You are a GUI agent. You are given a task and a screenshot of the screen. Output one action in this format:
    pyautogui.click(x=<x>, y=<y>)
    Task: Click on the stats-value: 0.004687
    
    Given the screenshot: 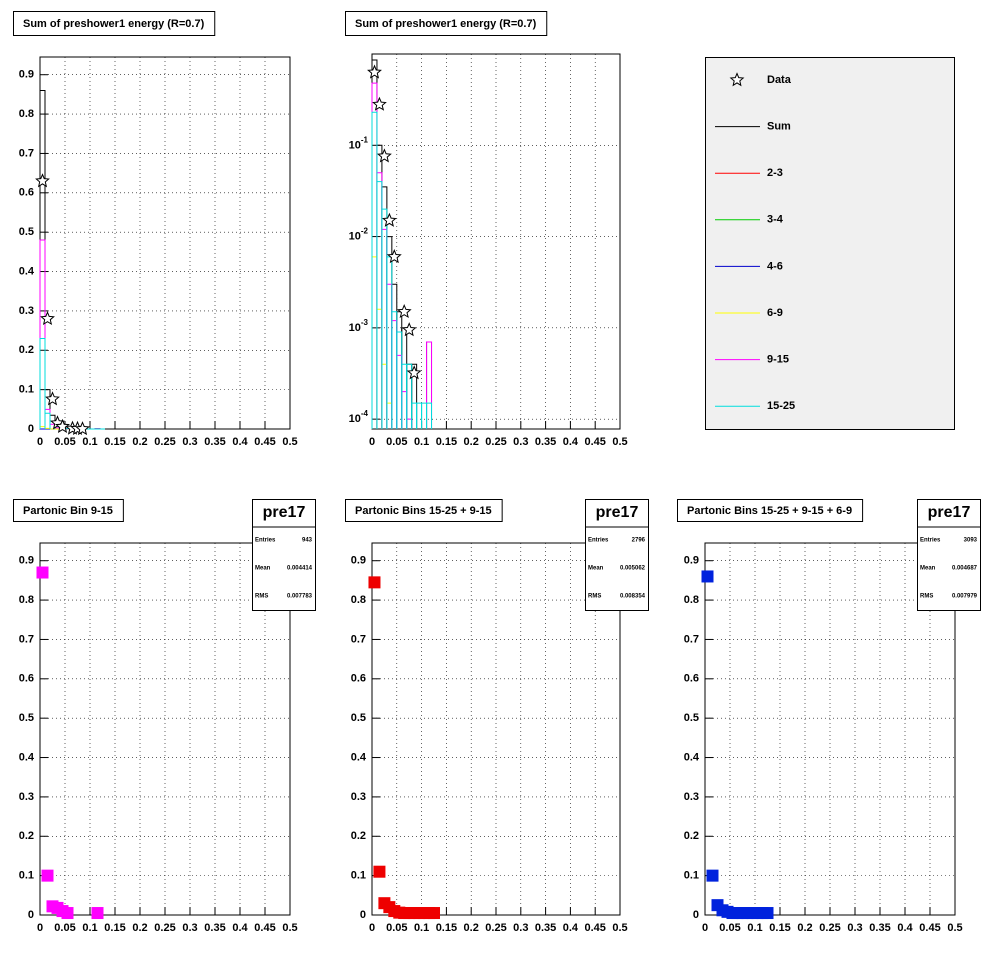 What is the action you would take?
    pyautogui.click(x=965, y=569)
    